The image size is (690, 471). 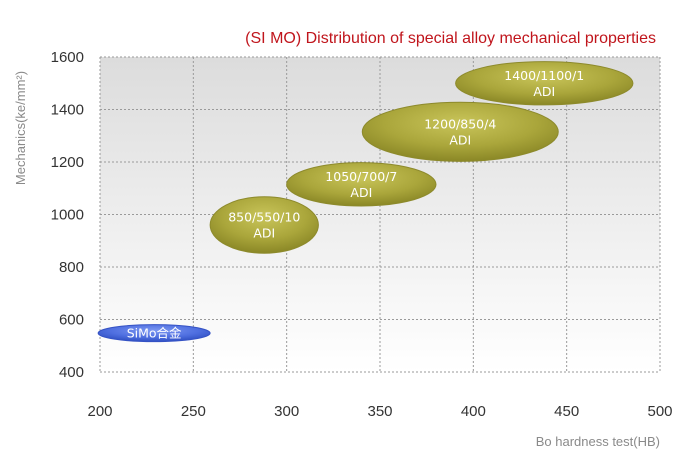 What do you see at coordinates (71, 372) in the screenshot?
I see `y-tick-label: 400` at bounding box center [71, 372].